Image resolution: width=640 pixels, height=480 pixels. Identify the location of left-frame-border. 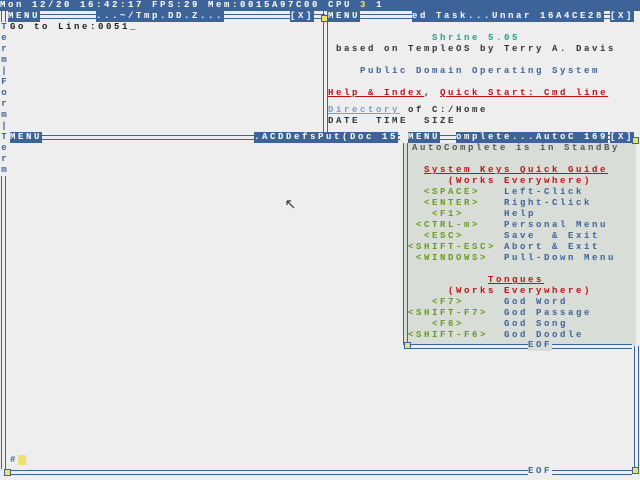
(3, 240).